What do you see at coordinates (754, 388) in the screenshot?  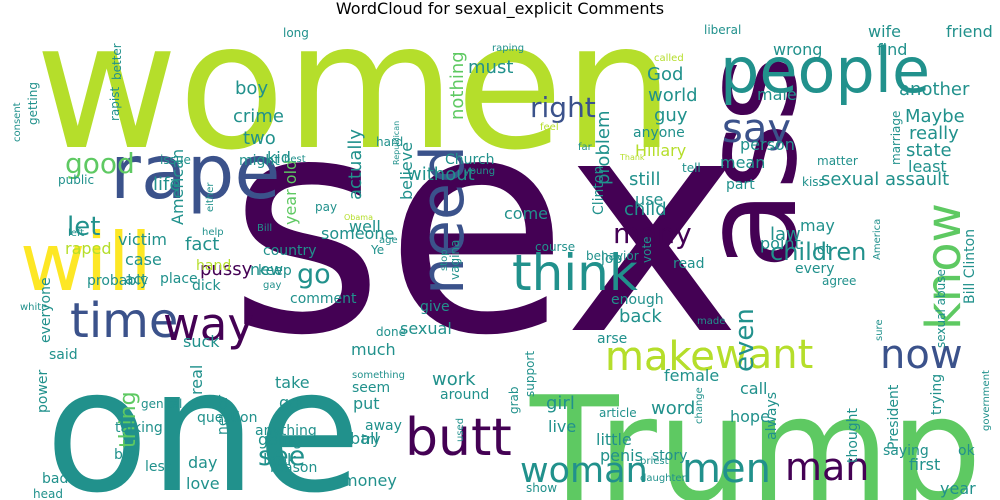 I see `word-call: call` at bounding box center [754, 388].